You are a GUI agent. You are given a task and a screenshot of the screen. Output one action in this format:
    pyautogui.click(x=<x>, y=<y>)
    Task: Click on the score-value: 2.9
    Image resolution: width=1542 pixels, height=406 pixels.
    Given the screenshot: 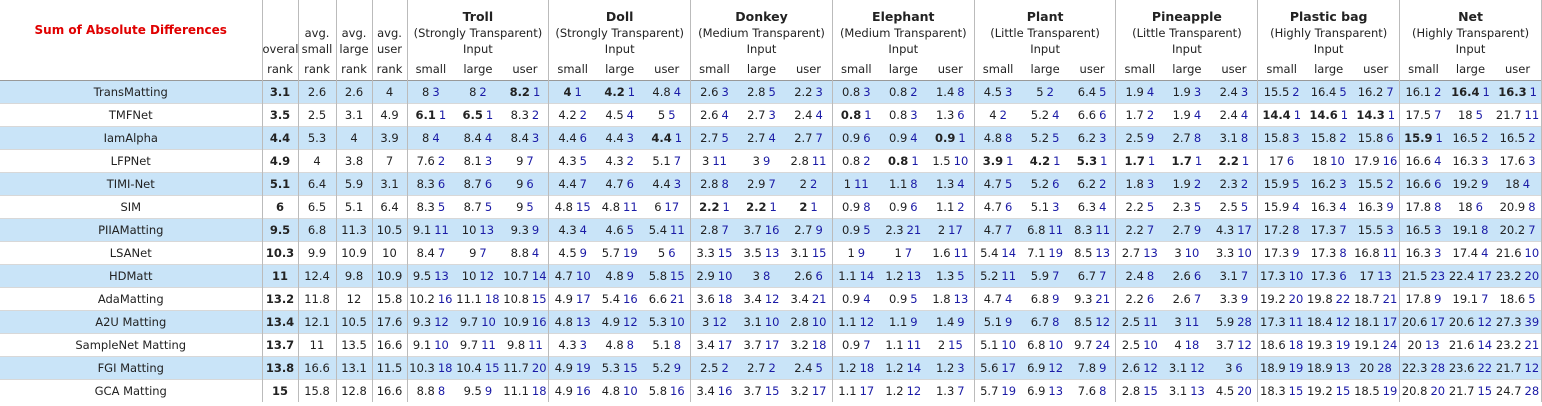 What is the action you would take?
    pyautogui.click(x=705, y=276)
    